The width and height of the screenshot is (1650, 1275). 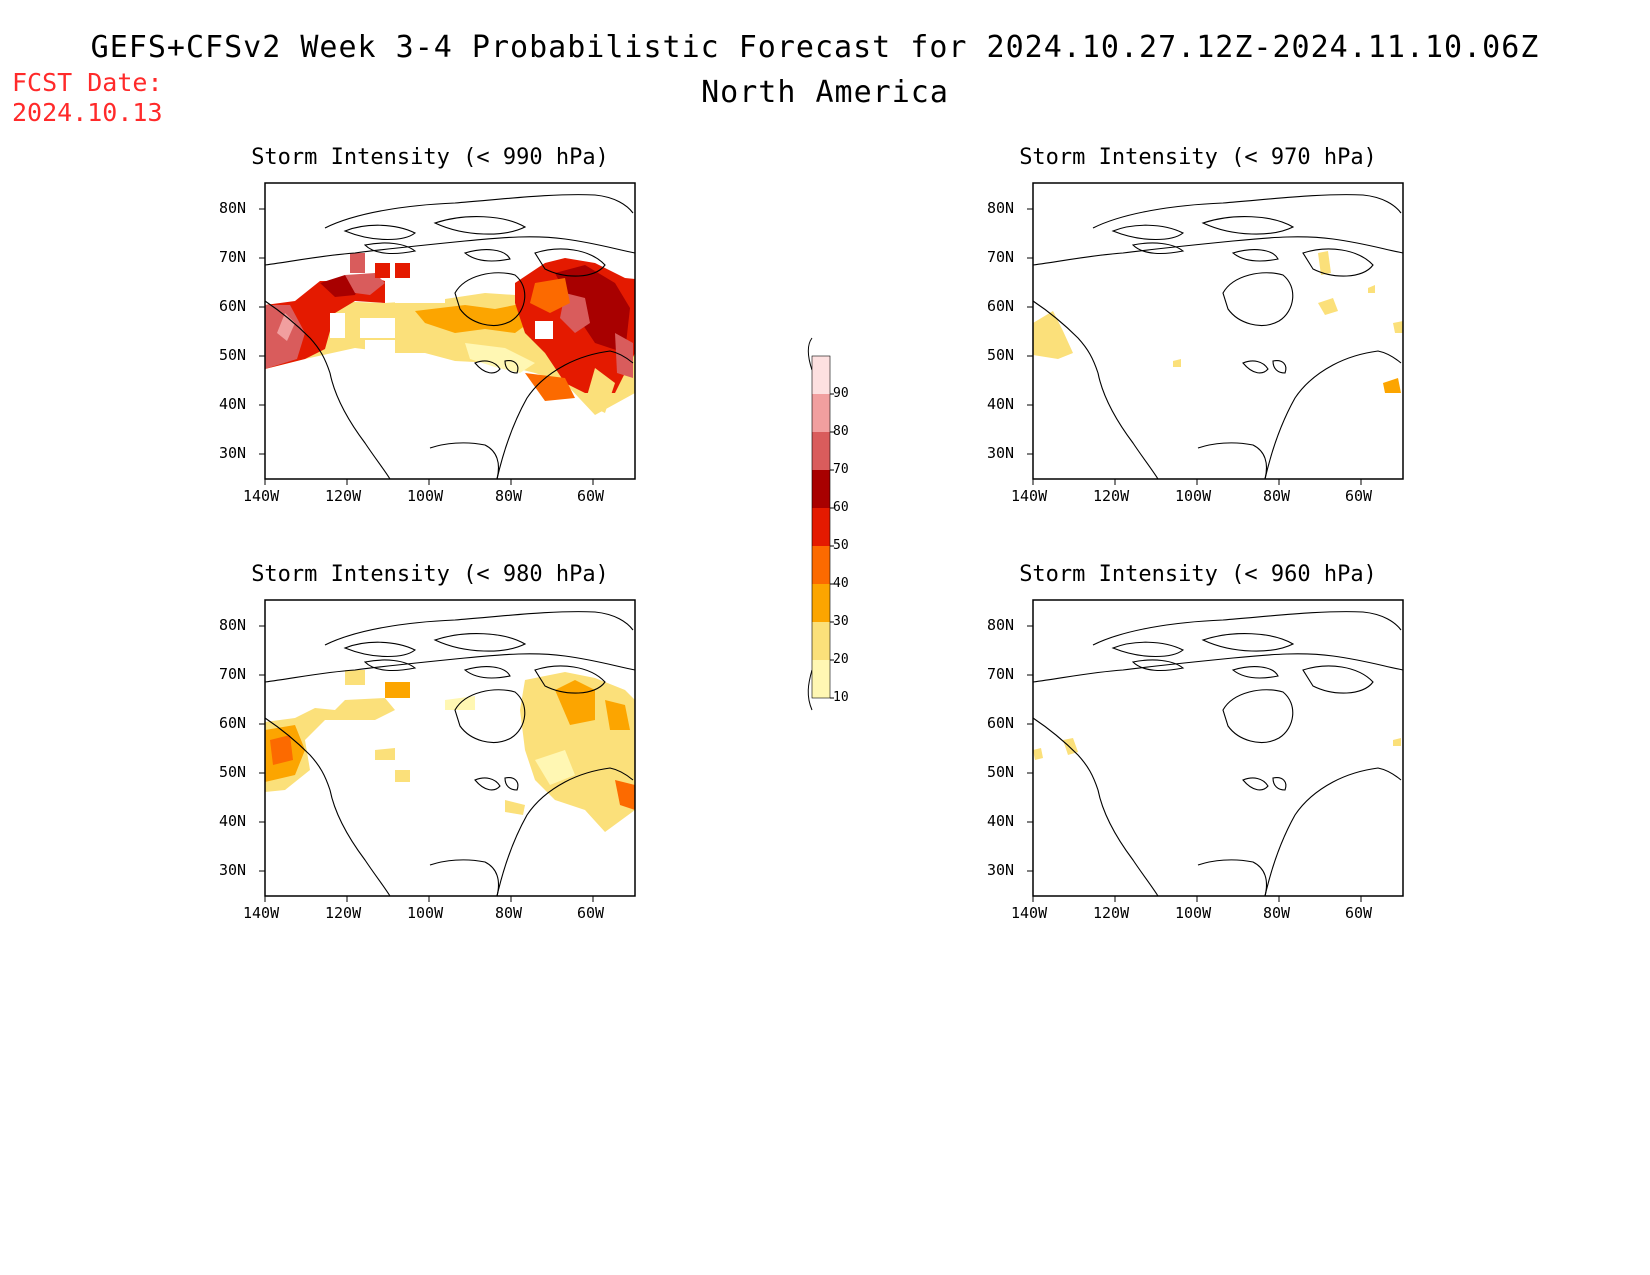 What do you see at coordinates (841, 545) in the screenshot?
I see `colorbar-label: 50` at bounding box center [841, 545].